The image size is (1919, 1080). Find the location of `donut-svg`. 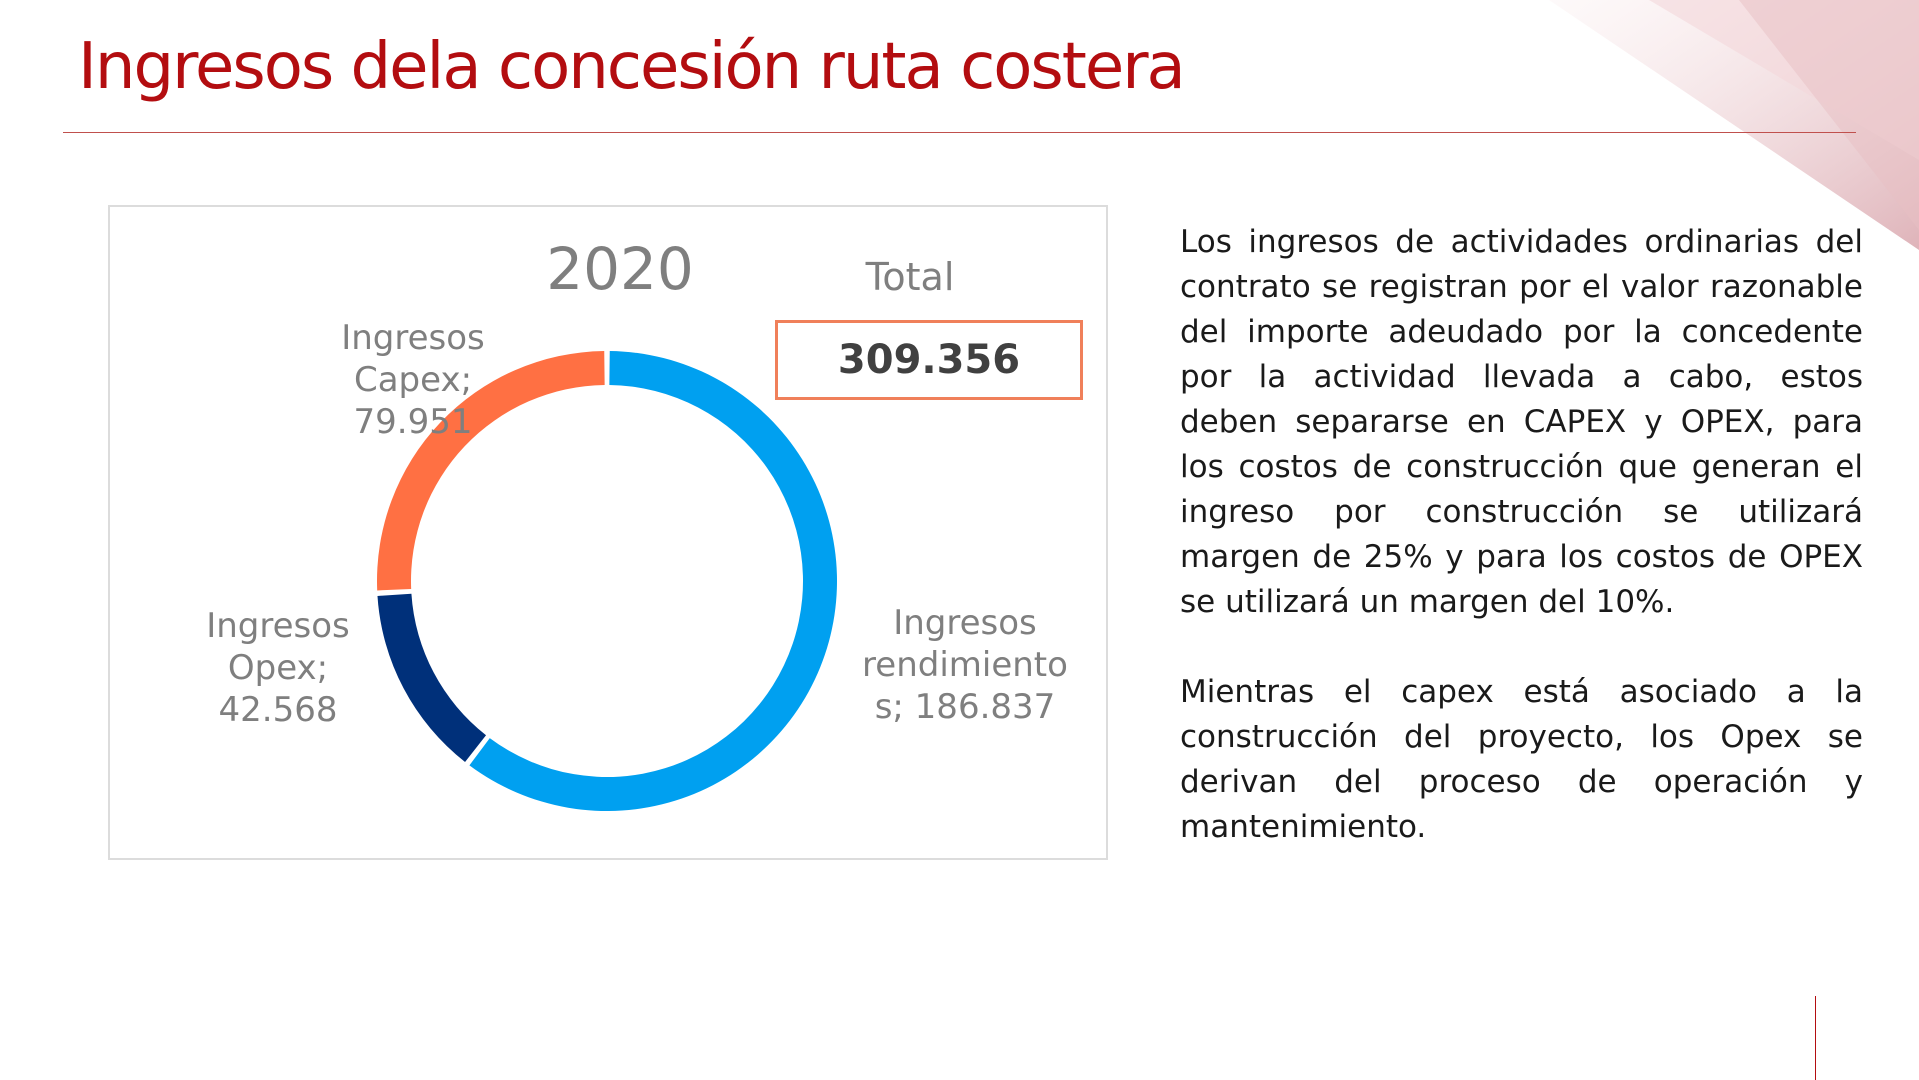

donut-svg is located at coordinates (607, 581).